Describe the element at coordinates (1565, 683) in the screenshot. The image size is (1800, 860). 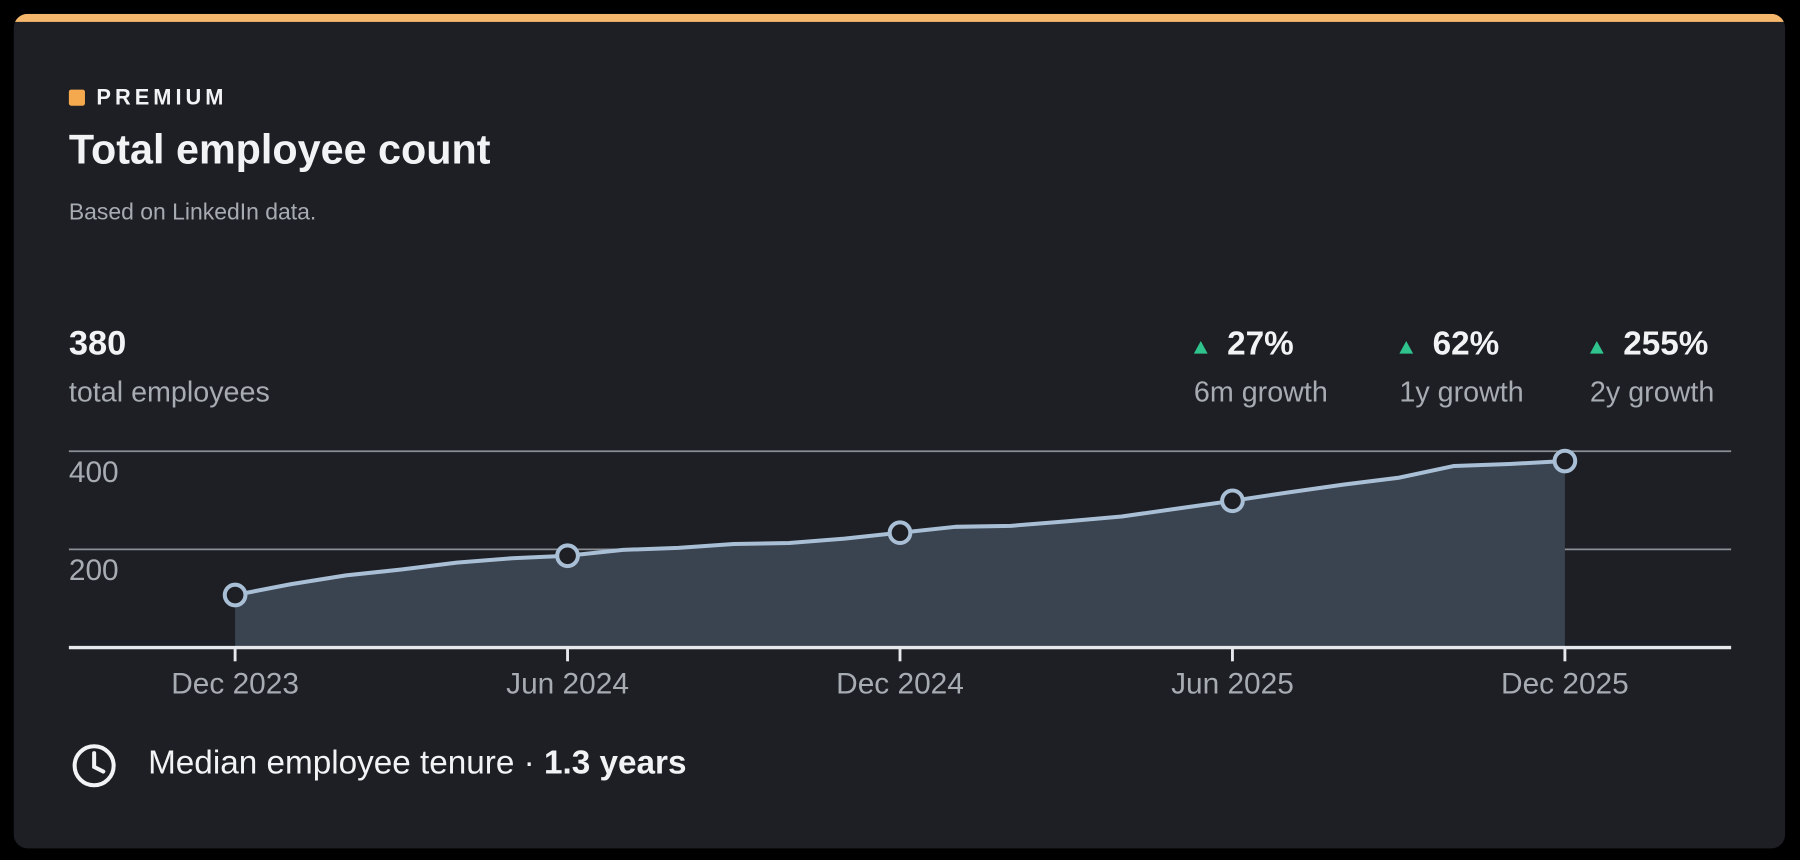
I see `x-tick-label: Dec 2025` at that location.